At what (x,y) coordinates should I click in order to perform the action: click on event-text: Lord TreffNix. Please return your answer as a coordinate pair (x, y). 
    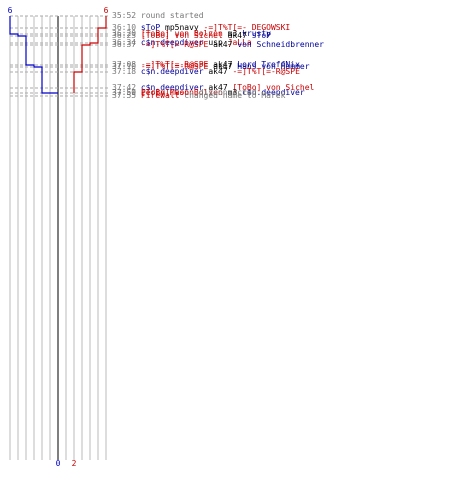
    Looking at the image, I should click on (268, 64).